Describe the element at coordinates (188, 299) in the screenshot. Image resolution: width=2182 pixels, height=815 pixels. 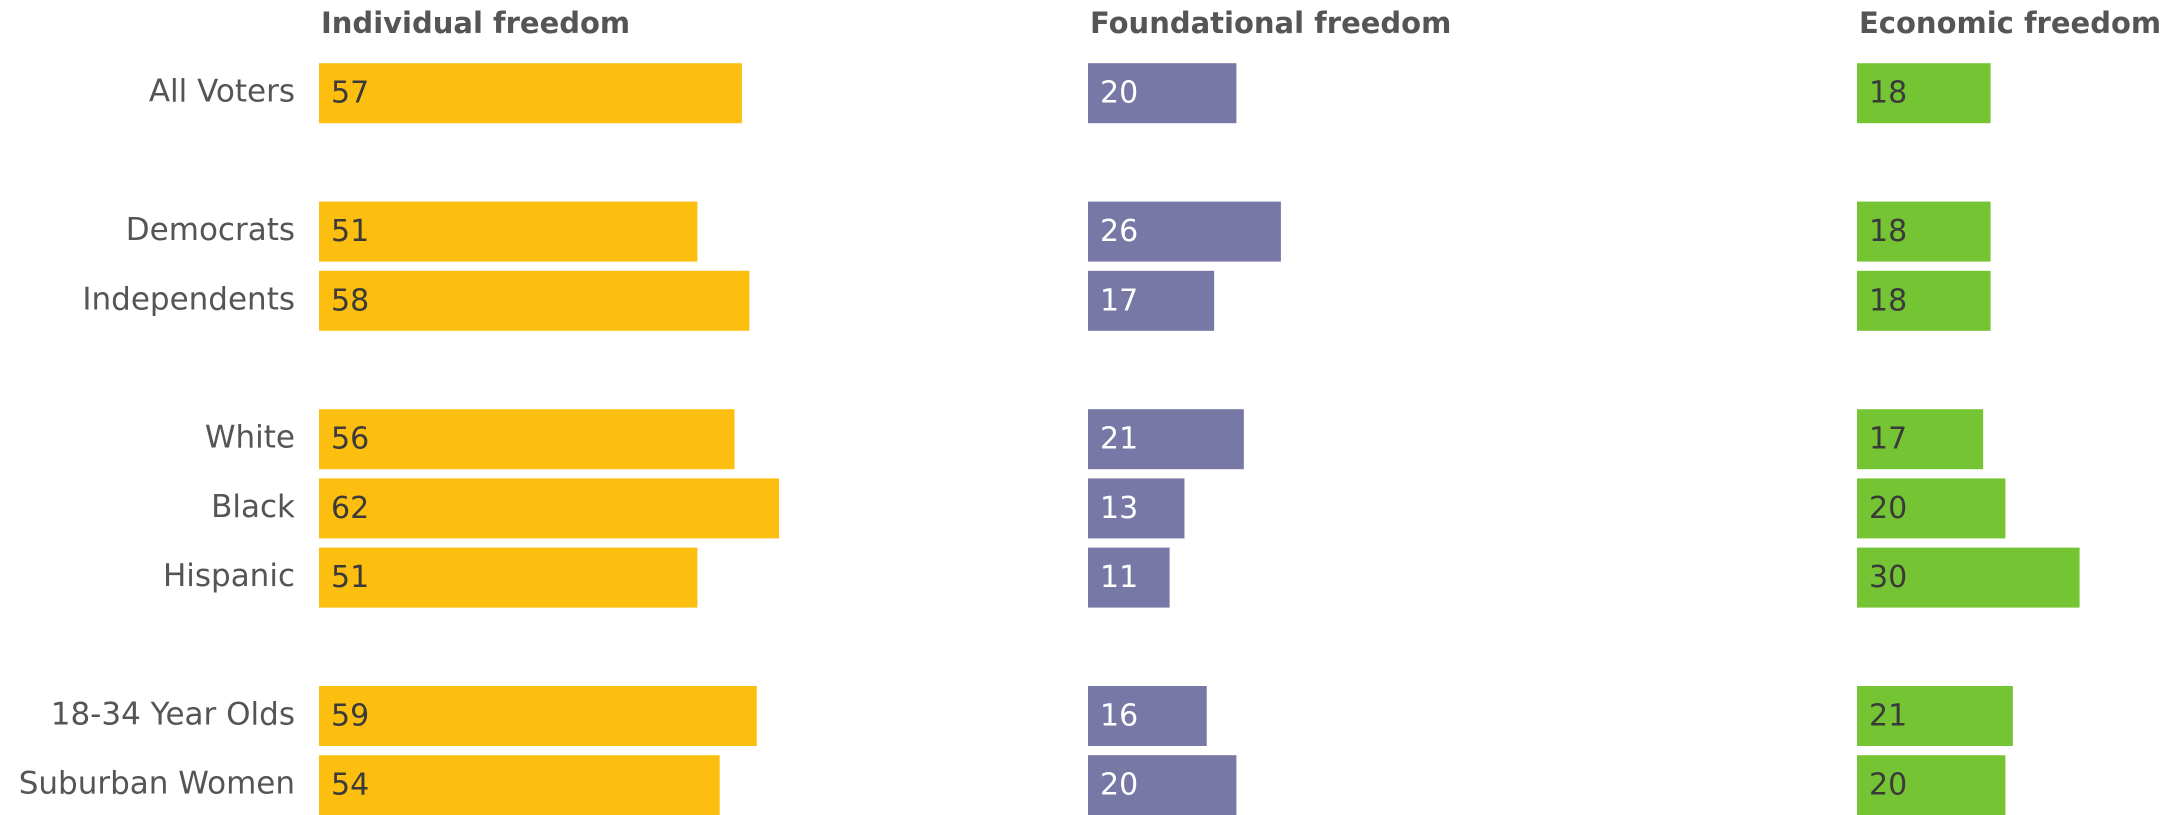
I see `category-label: Independents` at that location.